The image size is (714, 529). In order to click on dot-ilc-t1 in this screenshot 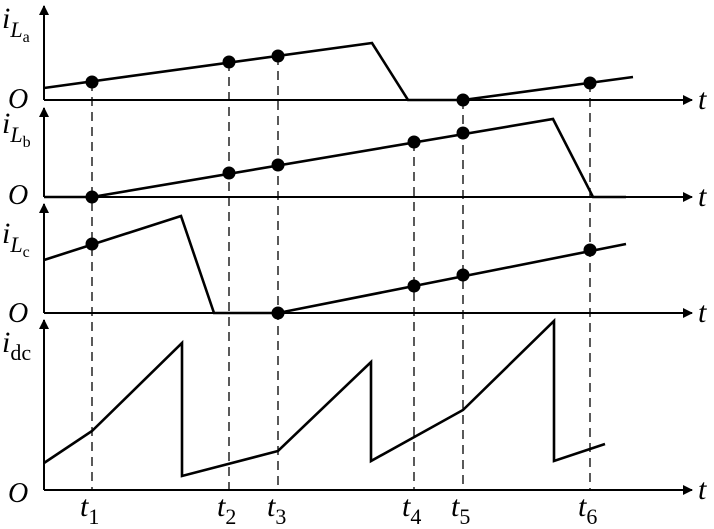, I will do `click(92, 244)`.